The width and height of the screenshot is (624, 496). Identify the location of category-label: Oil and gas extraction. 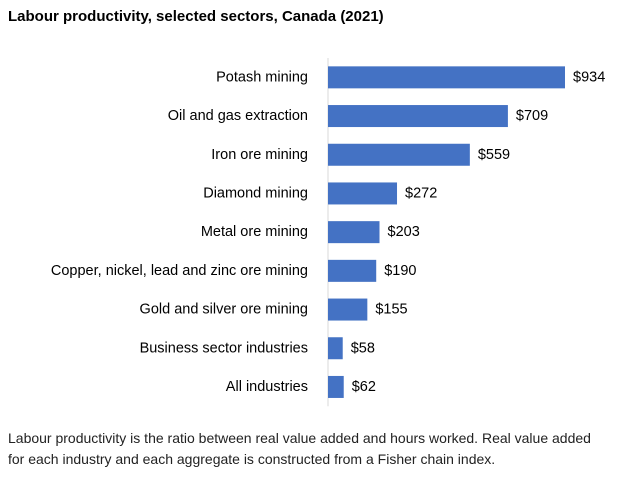
(238, 116).